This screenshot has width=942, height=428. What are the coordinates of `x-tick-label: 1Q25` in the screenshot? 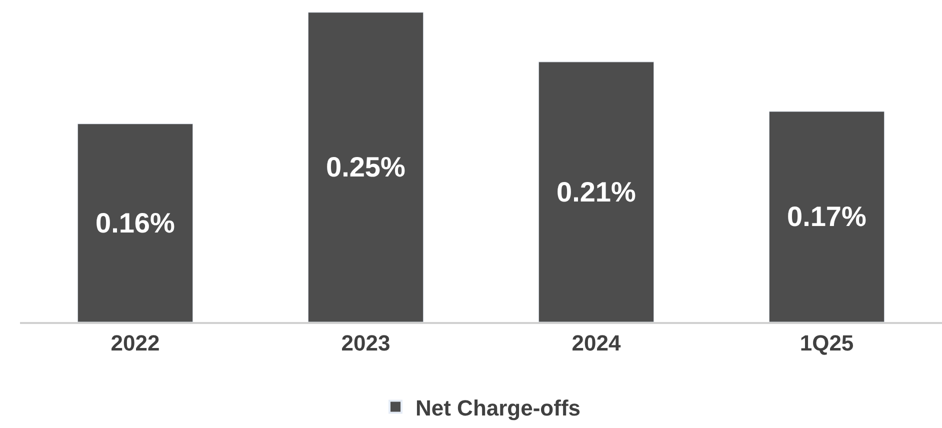 It's located at (827, 343).